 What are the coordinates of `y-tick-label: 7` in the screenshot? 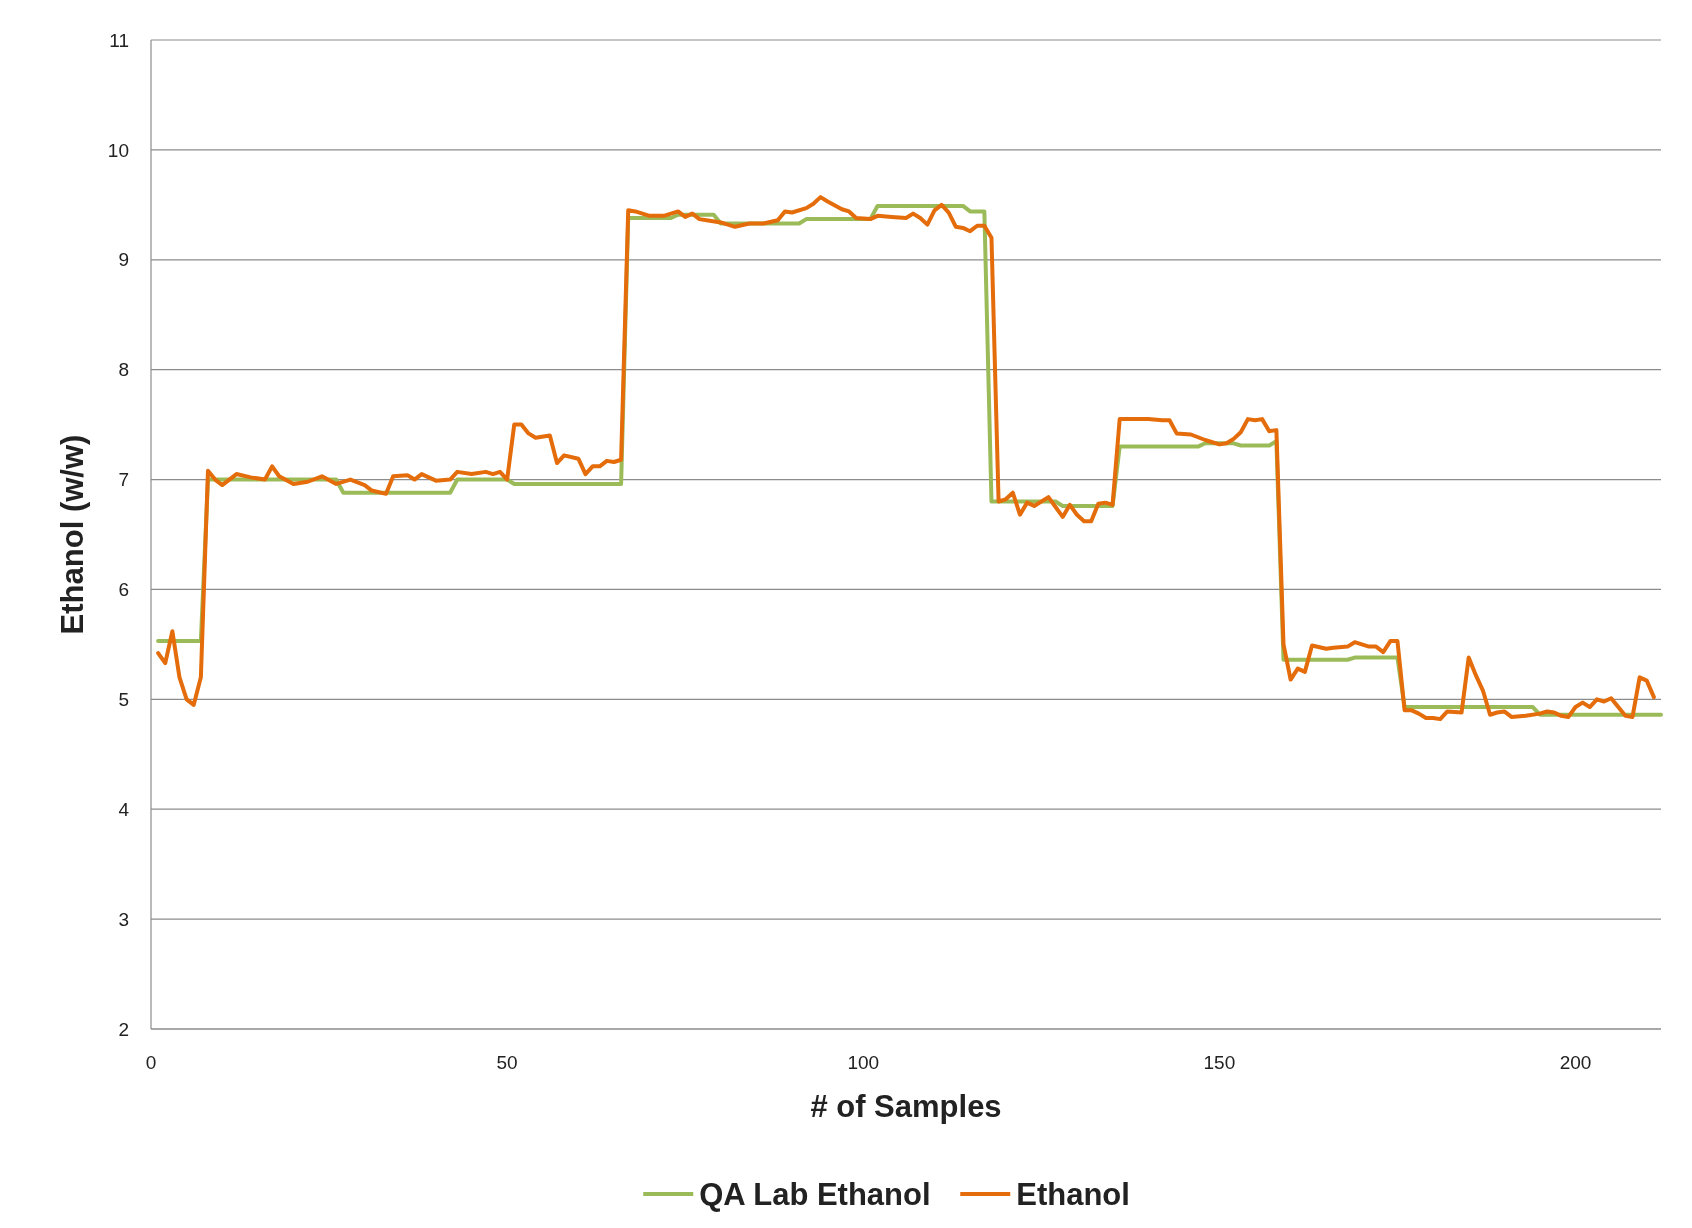 It's located at (123, 480).